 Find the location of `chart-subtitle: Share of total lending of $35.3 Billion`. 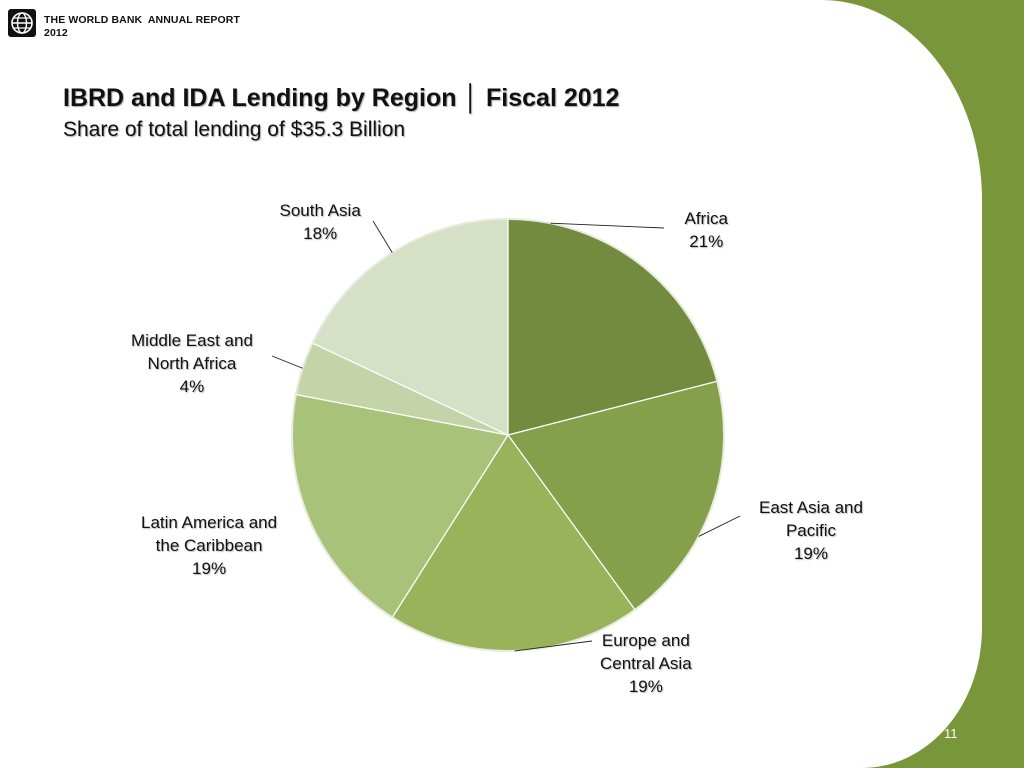

chart-subtitle: Share of total lending of $35.3 Billion is located at coordinates (234, 129).